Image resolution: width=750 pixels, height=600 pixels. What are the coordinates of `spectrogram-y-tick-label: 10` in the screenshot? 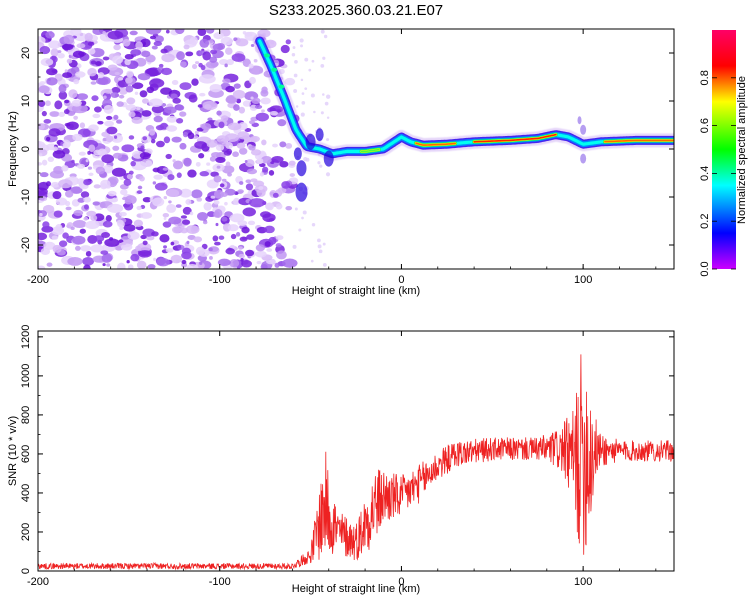 It's located at (26, 101).